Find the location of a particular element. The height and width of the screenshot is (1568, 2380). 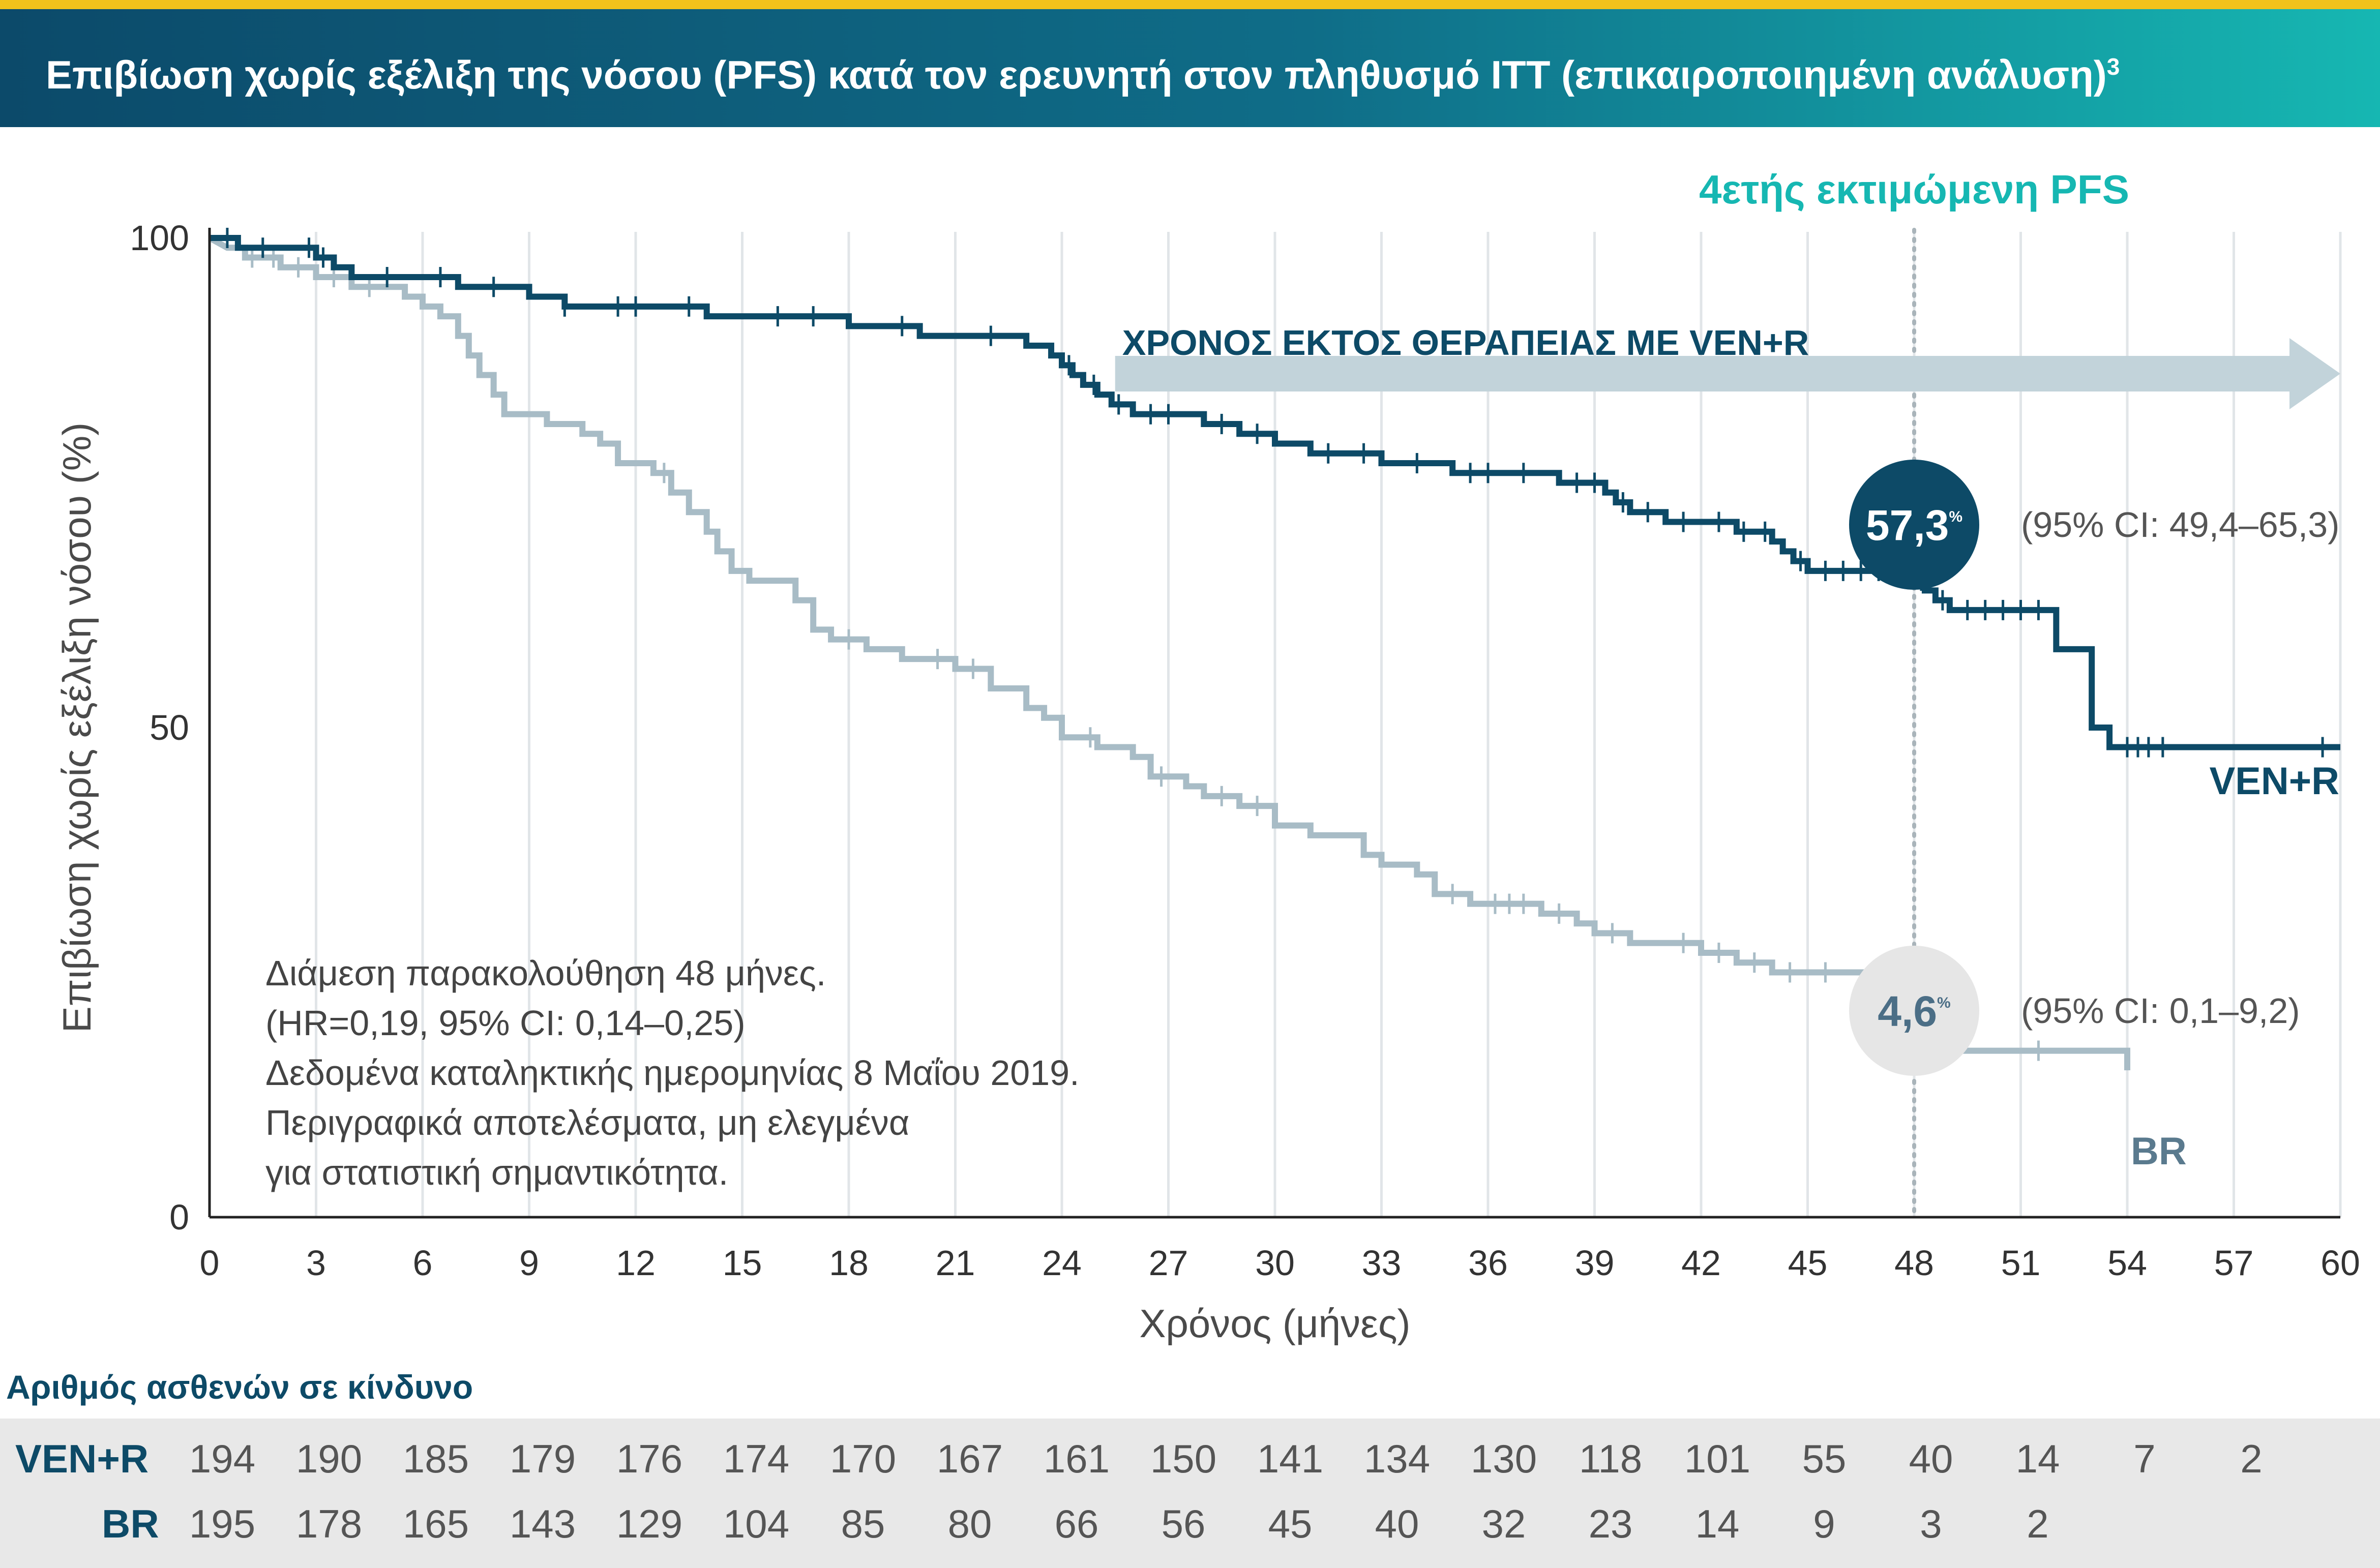

x-tick-label: 54 is located at coordinates (2127, 1263).